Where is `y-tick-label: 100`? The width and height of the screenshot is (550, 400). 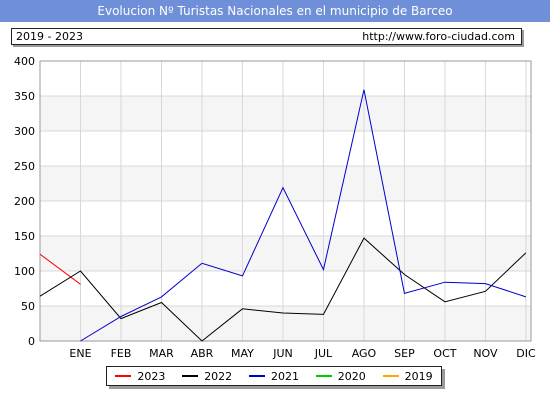 y-tick-label: 100 is located at coordinates (24, 271).